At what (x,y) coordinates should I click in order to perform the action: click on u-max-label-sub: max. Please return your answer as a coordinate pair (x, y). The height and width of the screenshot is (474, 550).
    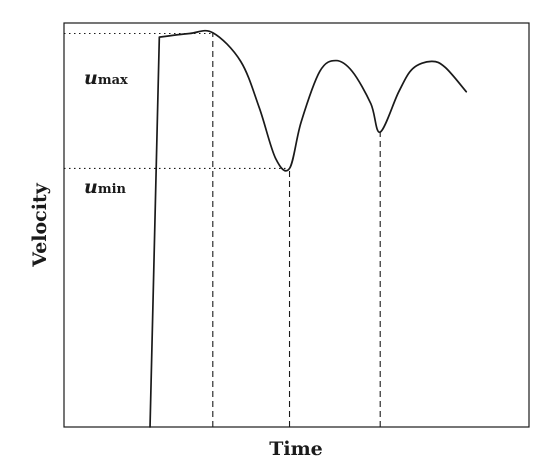
    Looking at the image, I should click on (113, 80).